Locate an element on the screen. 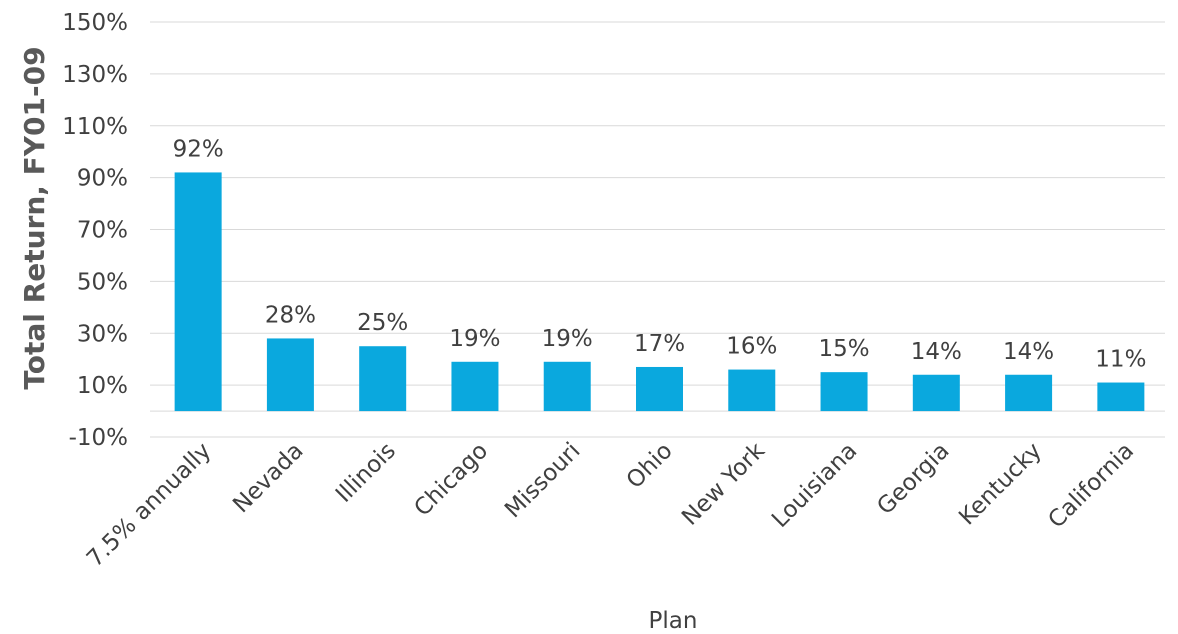  x-category-label: 7.5% annually is located at coordinates (149, 505).